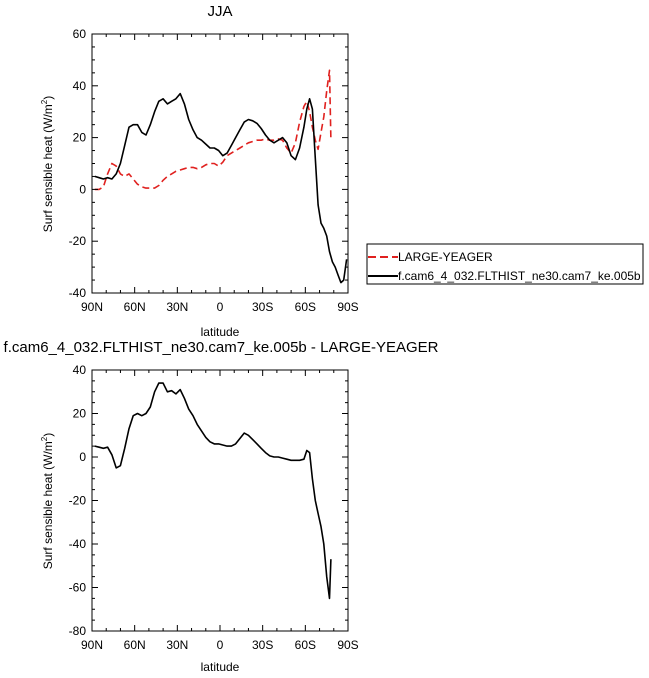 Image resolution: width=649 pixels, height=678 pixels. I want to click on top-x-tick-label: 60S, so click(305, 307).